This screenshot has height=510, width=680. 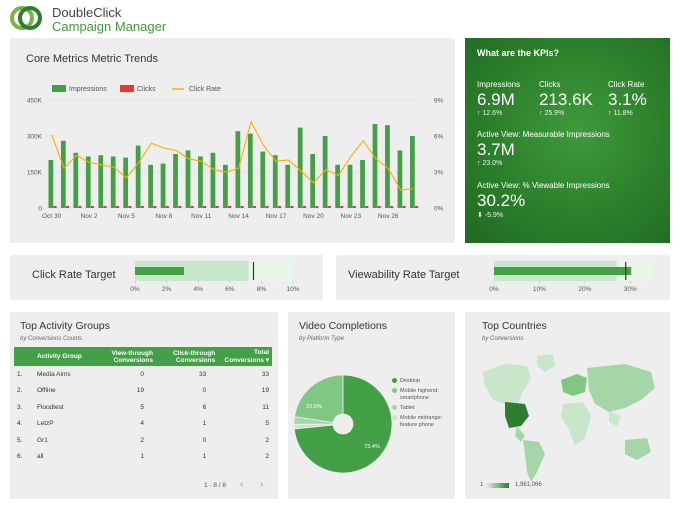 What do you see at coordinates (232, 155) in the screenshot?
I see `click-rate-line` at bounding box center [232, 155].